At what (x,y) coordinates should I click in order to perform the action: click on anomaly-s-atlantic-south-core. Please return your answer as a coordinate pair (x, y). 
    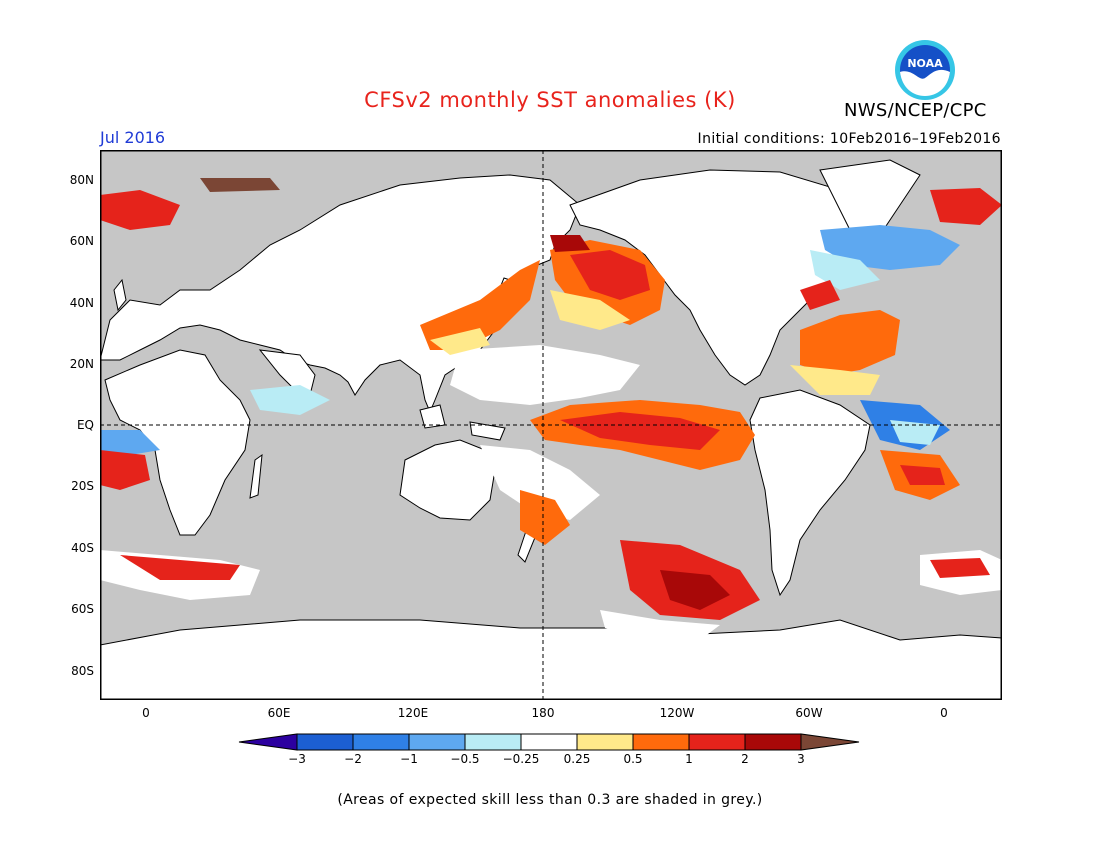
    Looking at the image, I should click on (960, 568).